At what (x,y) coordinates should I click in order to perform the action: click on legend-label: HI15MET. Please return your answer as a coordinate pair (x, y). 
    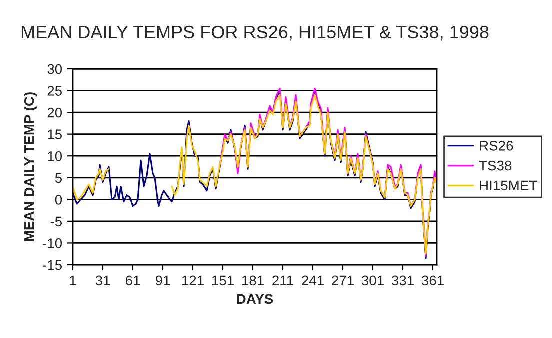
    Looking at the image, I should click on (509, 185).